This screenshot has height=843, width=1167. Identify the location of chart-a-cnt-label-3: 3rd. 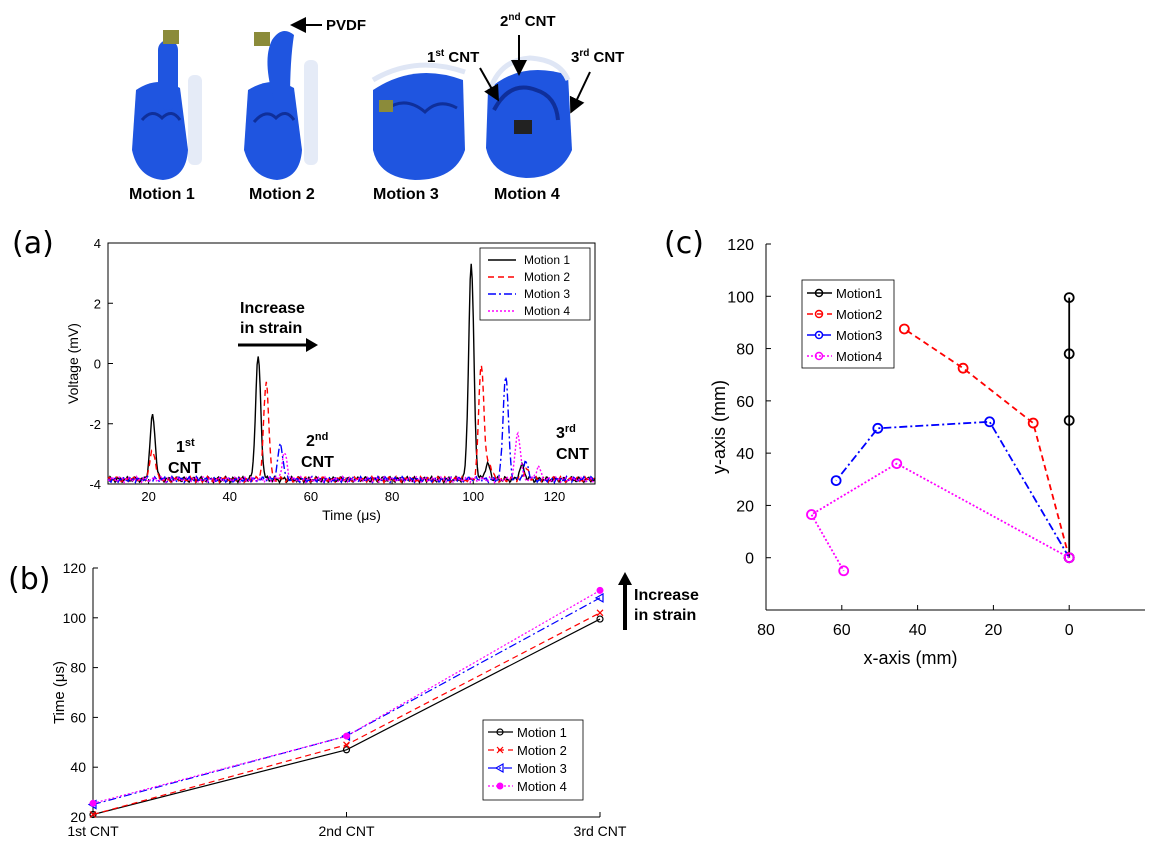
(566, 432).